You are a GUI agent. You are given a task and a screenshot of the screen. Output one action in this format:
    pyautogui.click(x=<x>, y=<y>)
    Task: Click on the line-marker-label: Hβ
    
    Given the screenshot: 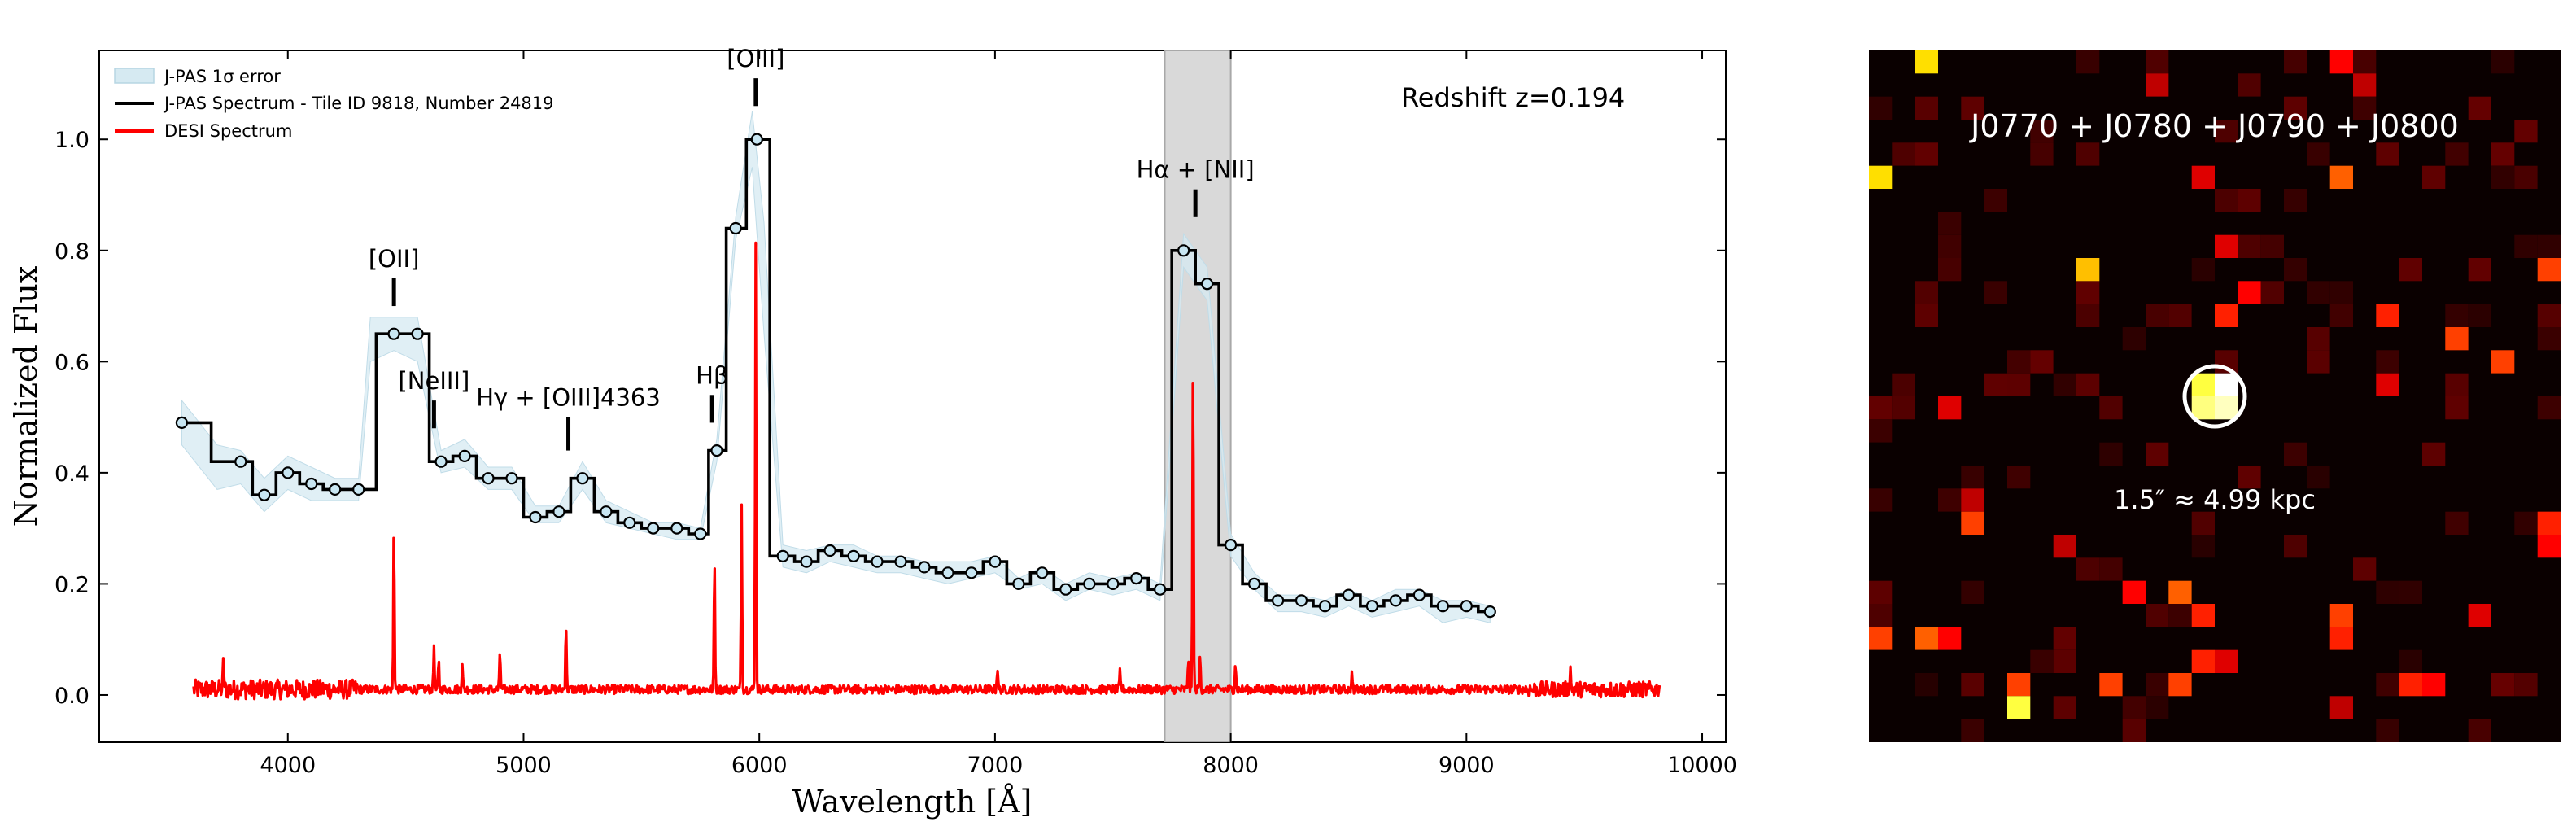 What is the action you would take?
    pyautogui.click(x=712, y=375)
    